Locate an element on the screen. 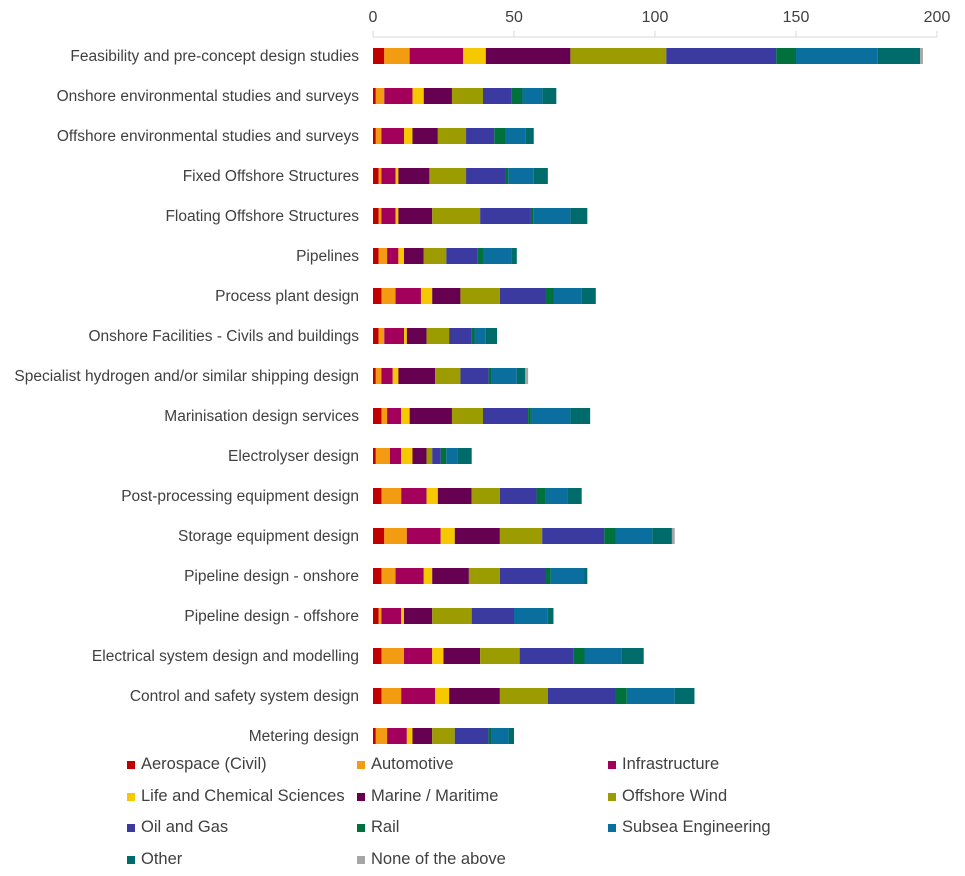 This screenshot has width=965, height=876. x-tick-label: 100 is located at coordinates (655, 17).